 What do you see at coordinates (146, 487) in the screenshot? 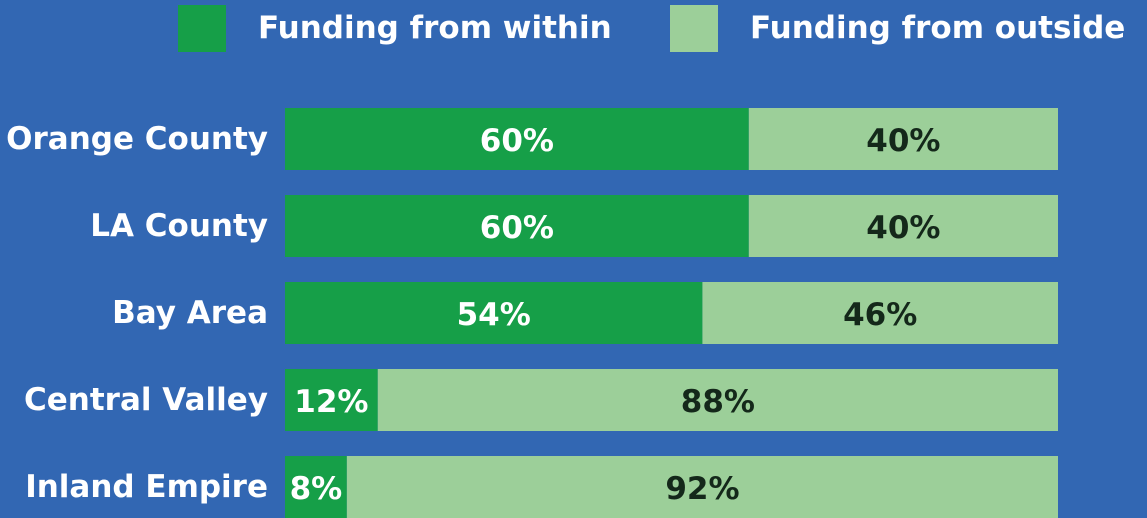
I see `category-label: Inland Empire` at bounding box center [146, 487].